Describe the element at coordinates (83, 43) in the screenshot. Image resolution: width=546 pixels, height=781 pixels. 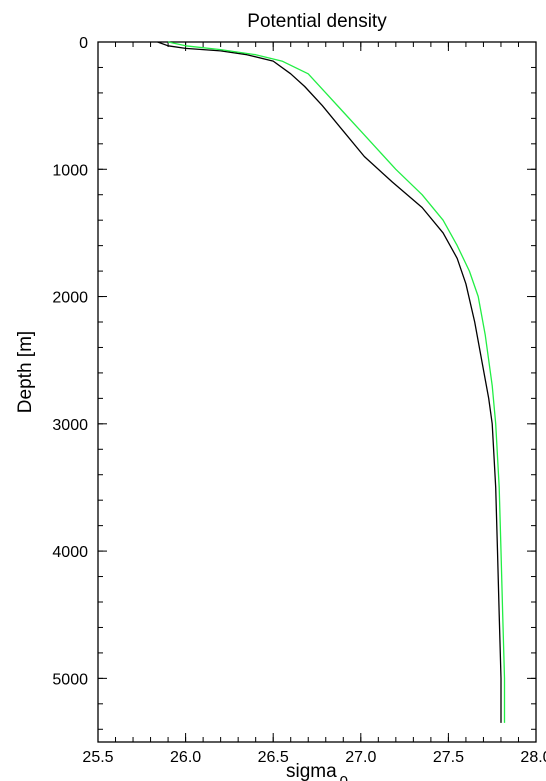
I see `y-tick-label: 0` at that location.